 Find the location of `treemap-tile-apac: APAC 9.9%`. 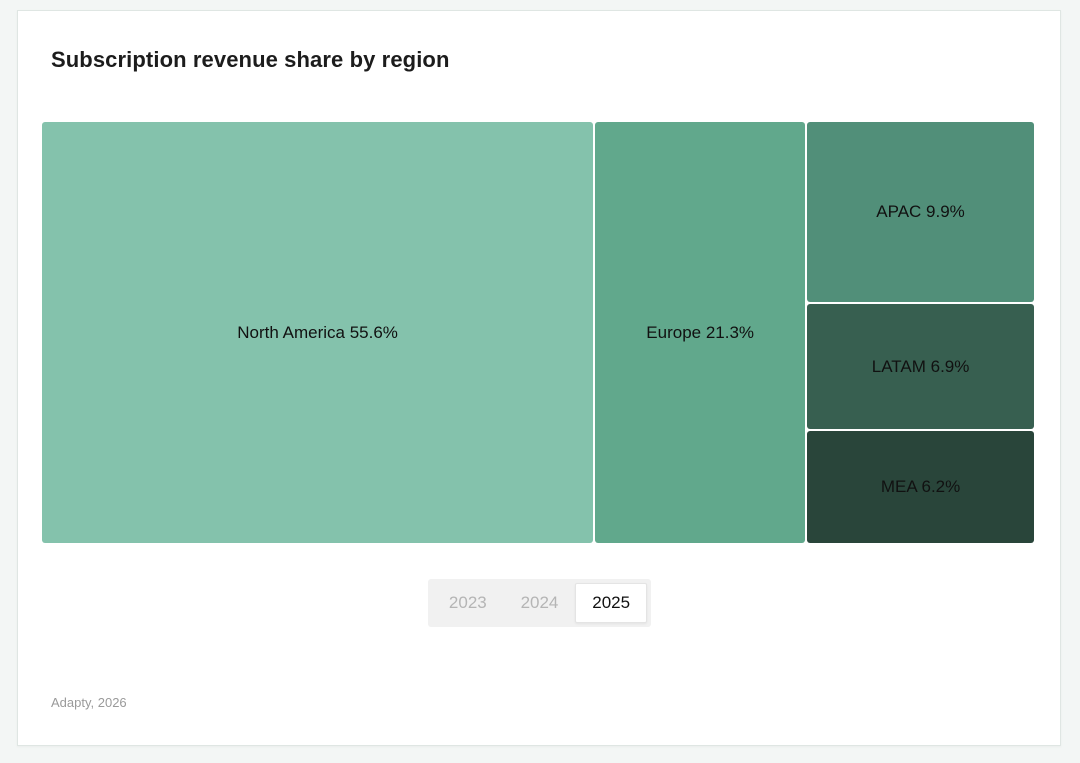

treemap-tile-apac: APAC 9.9% is located at coordinates (920, 212).